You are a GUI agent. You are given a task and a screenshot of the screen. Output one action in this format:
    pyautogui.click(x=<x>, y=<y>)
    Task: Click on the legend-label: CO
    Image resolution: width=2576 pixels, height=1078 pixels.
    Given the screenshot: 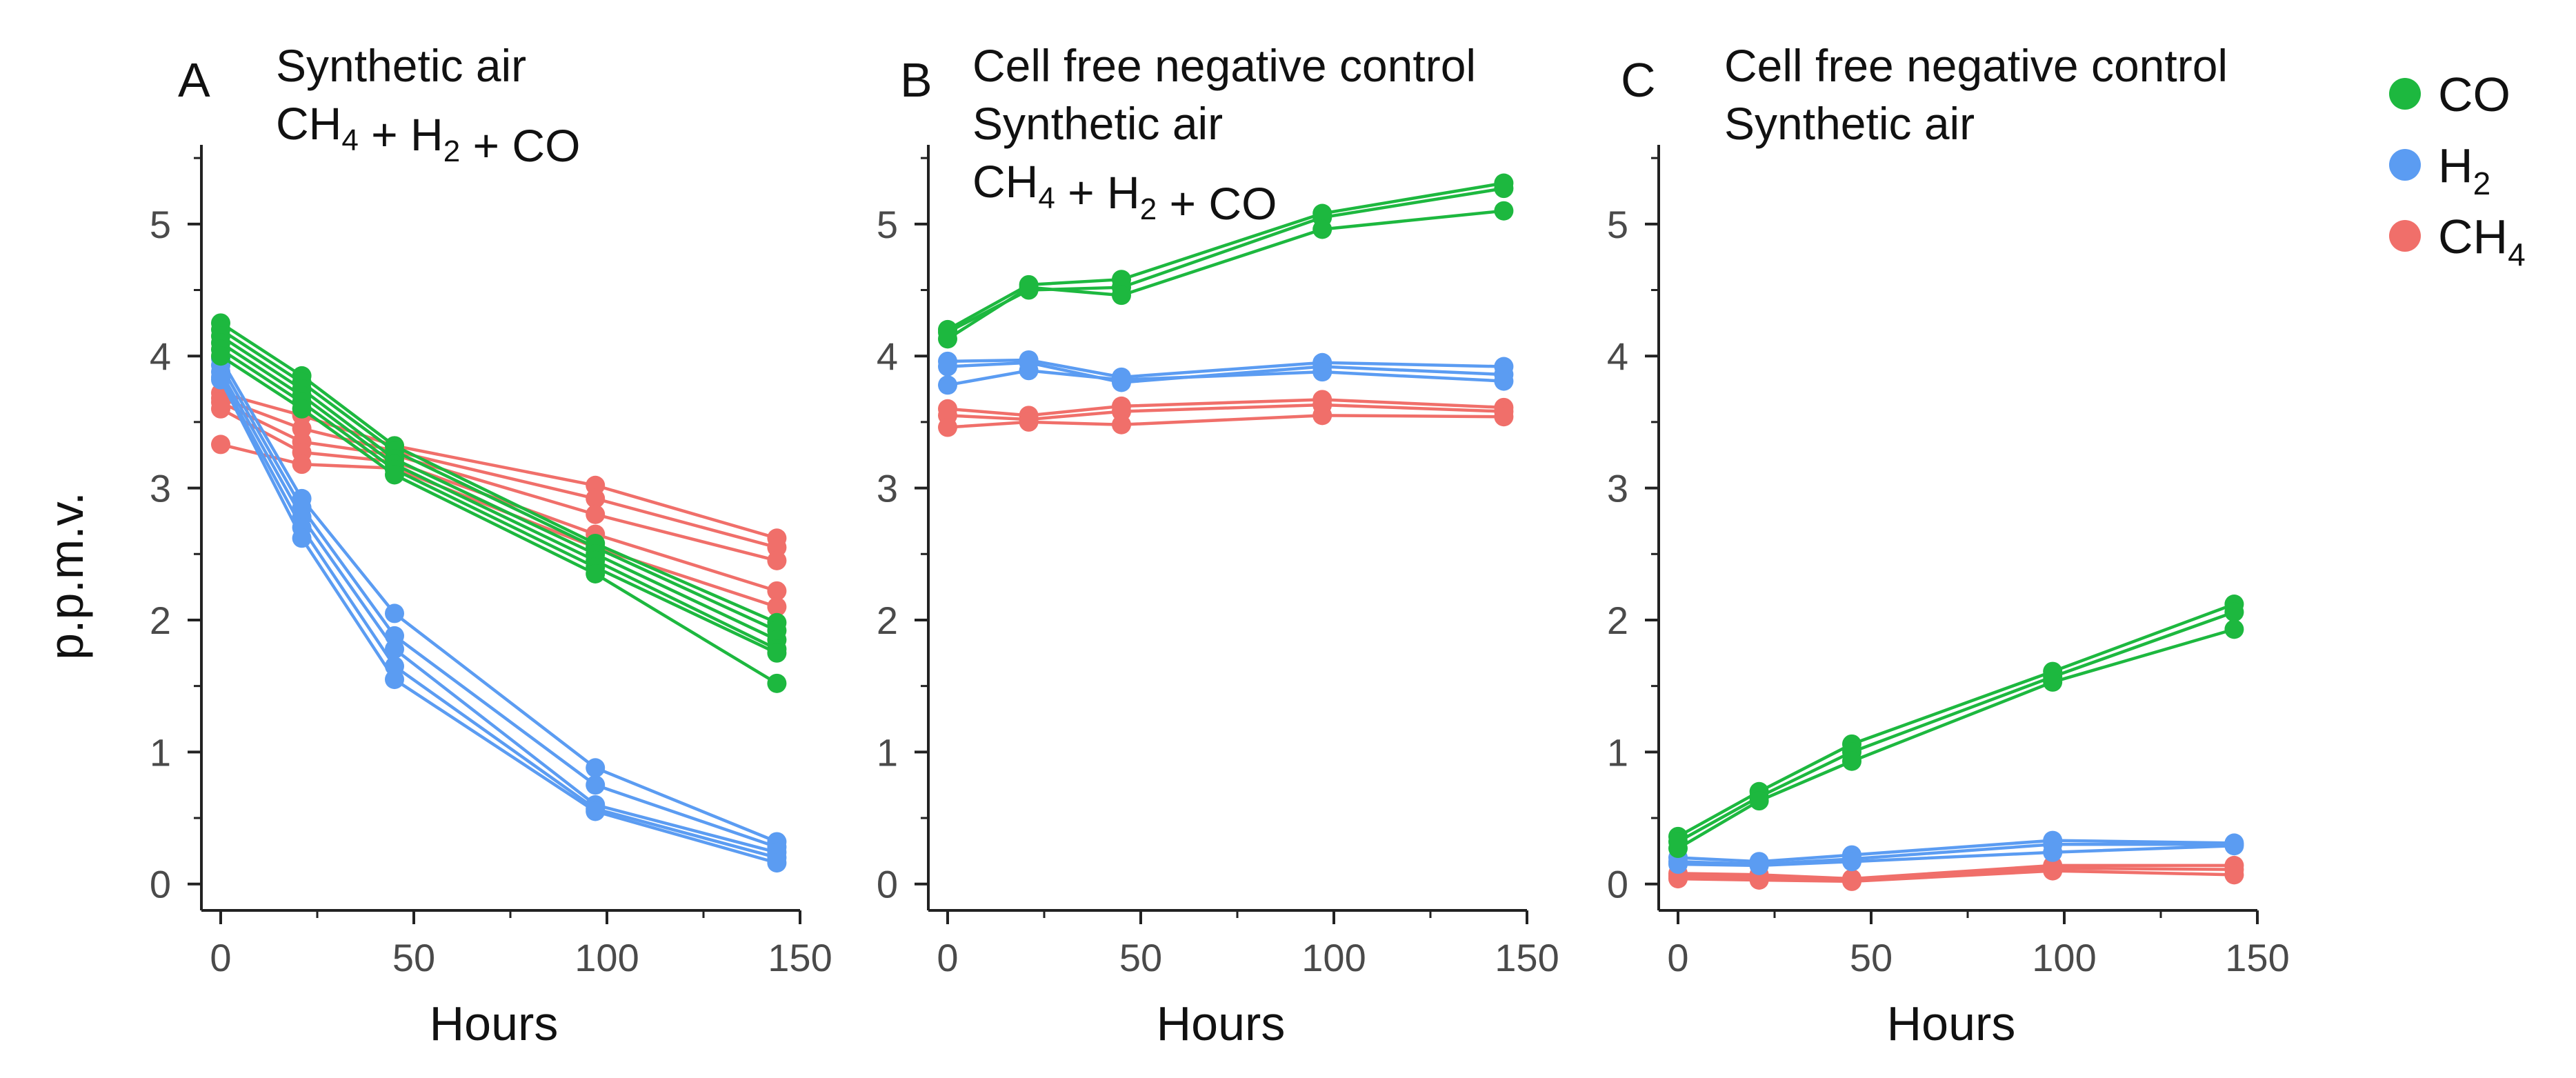 What is the action you would take?
    pyautogui.click(x=2474, y=95)
    